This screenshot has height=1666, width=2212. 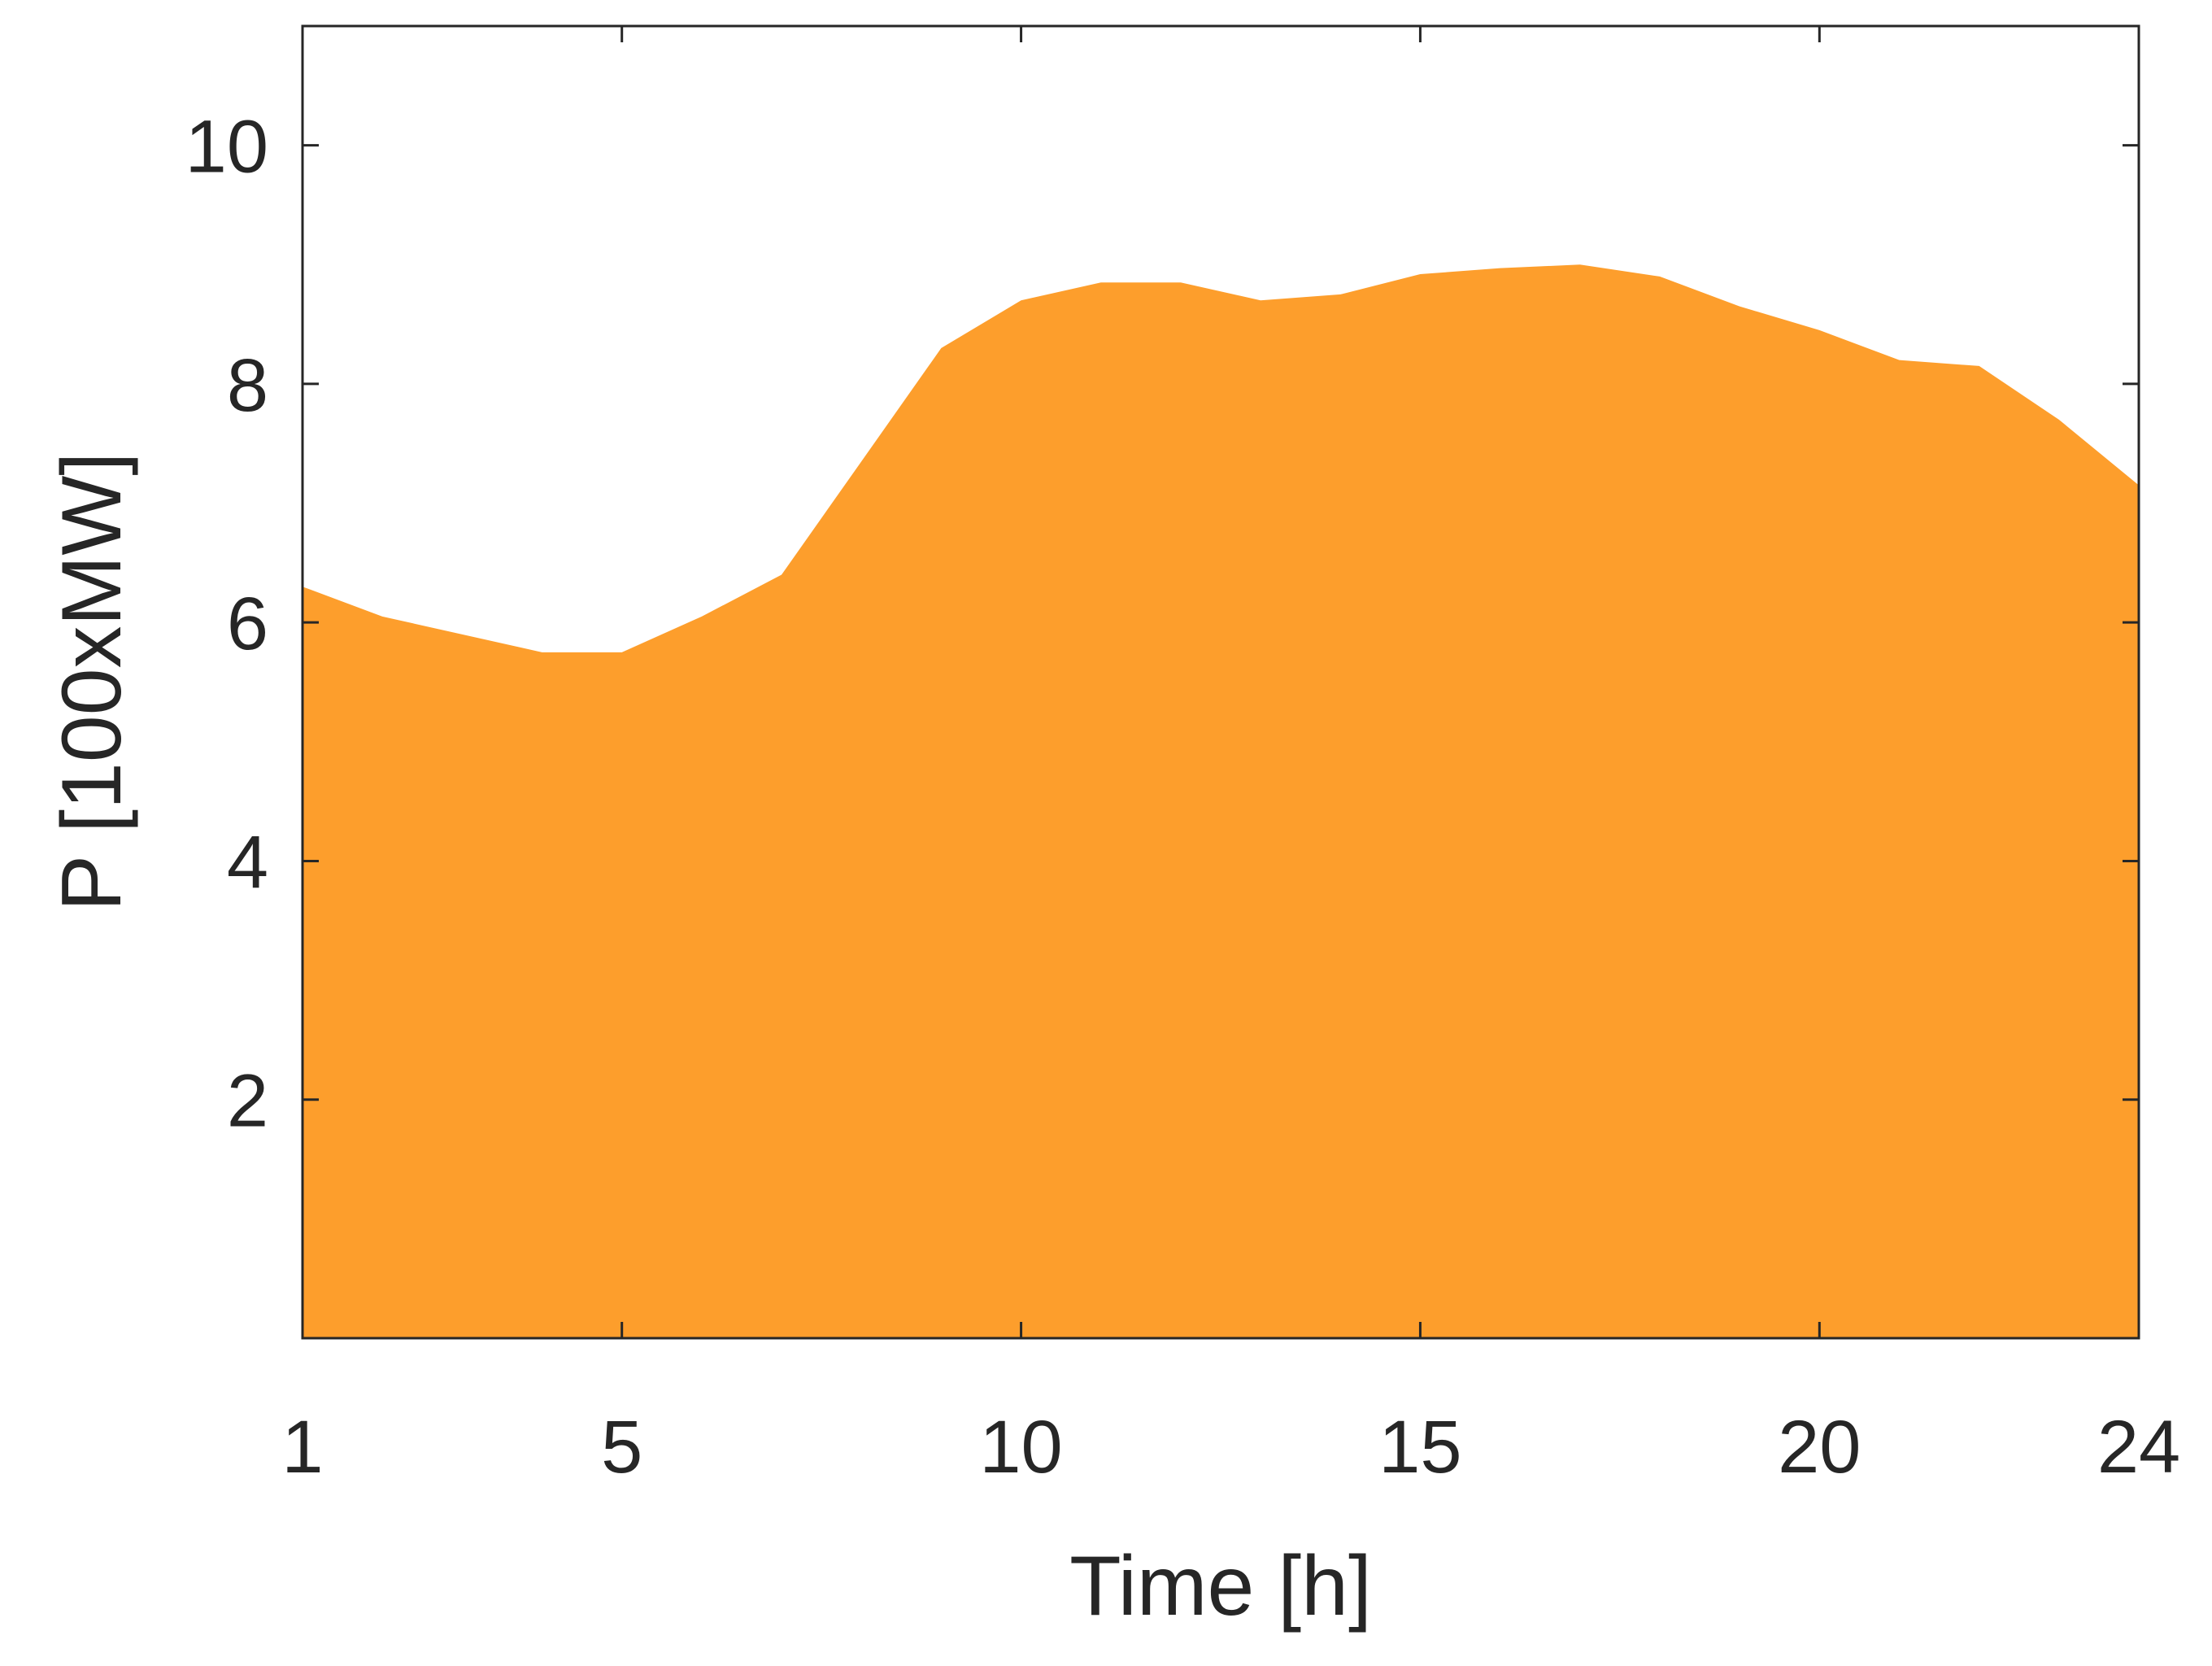 I want to click on x-tick-label-1: 1, so click(x=302, y=1447).